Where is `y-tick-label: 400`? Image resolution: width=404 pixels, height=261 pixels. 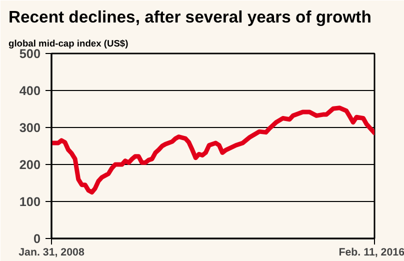 y-tick-label: 400 is located at coordinates (30, 91).